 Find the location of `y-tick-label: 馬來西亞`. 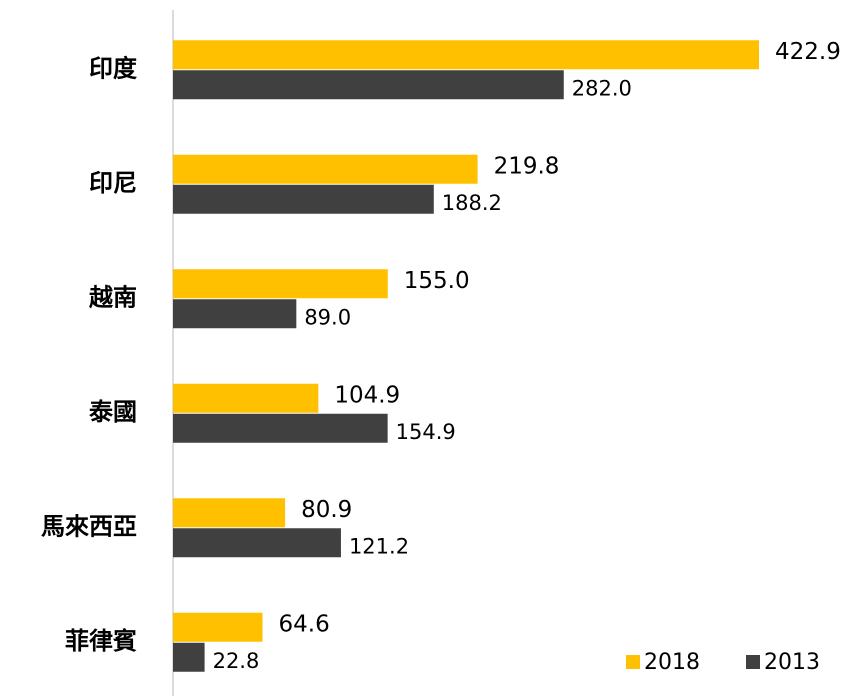

y-tick-label: 馬來西亞 is located at coordinates (89, 526).